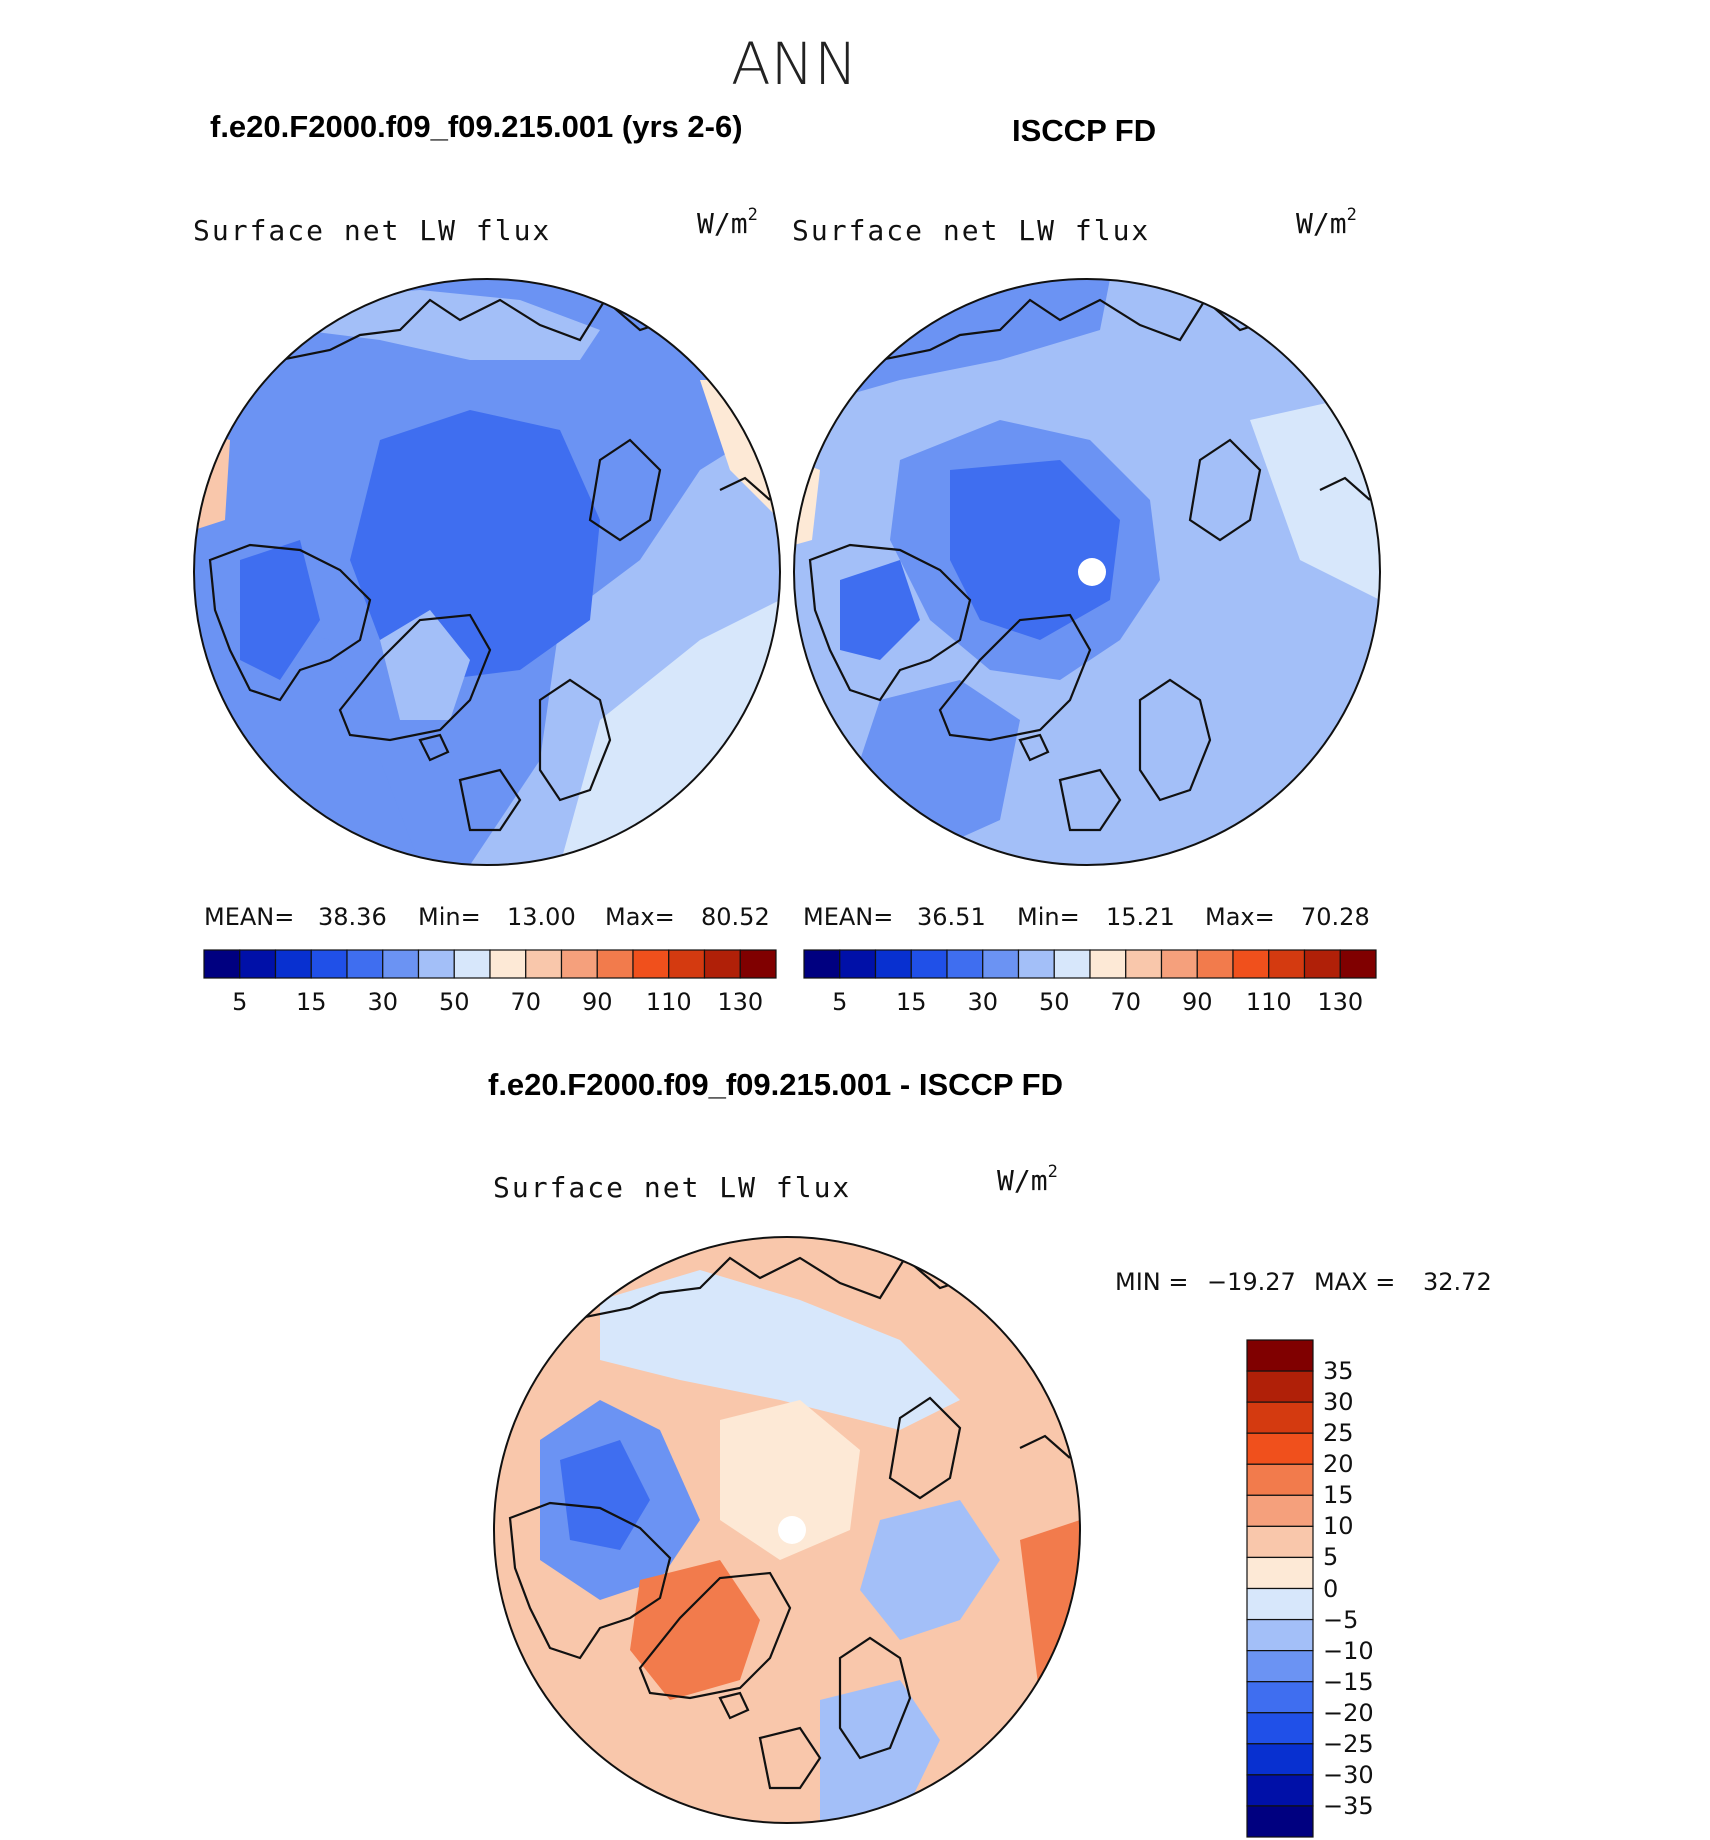 The image size is (1710, 1840). I want to click on left-map-border, so click(487, 572).